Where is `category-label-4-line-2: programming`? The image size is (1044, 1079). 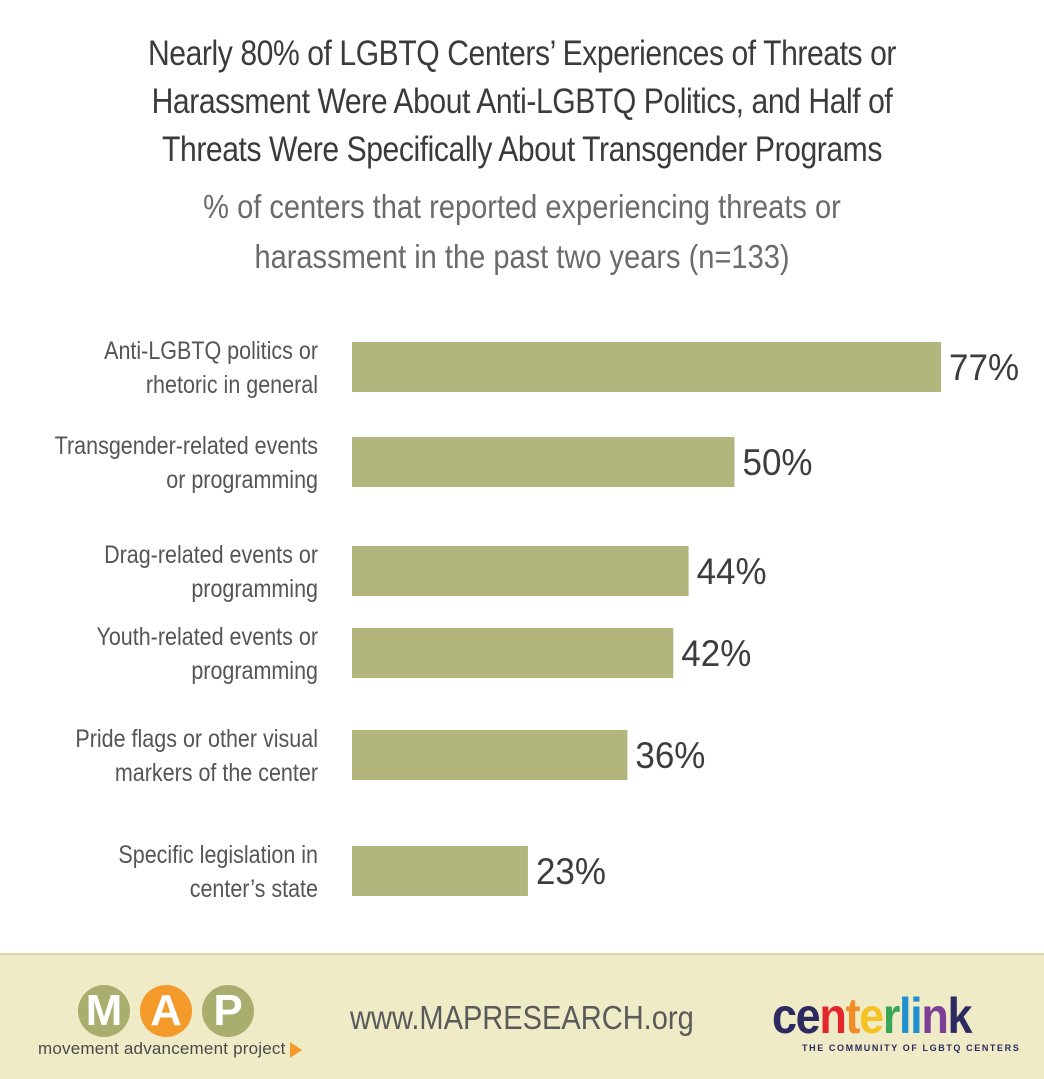 category-label-4-line-2: programming is located at coordinates (254, 671).